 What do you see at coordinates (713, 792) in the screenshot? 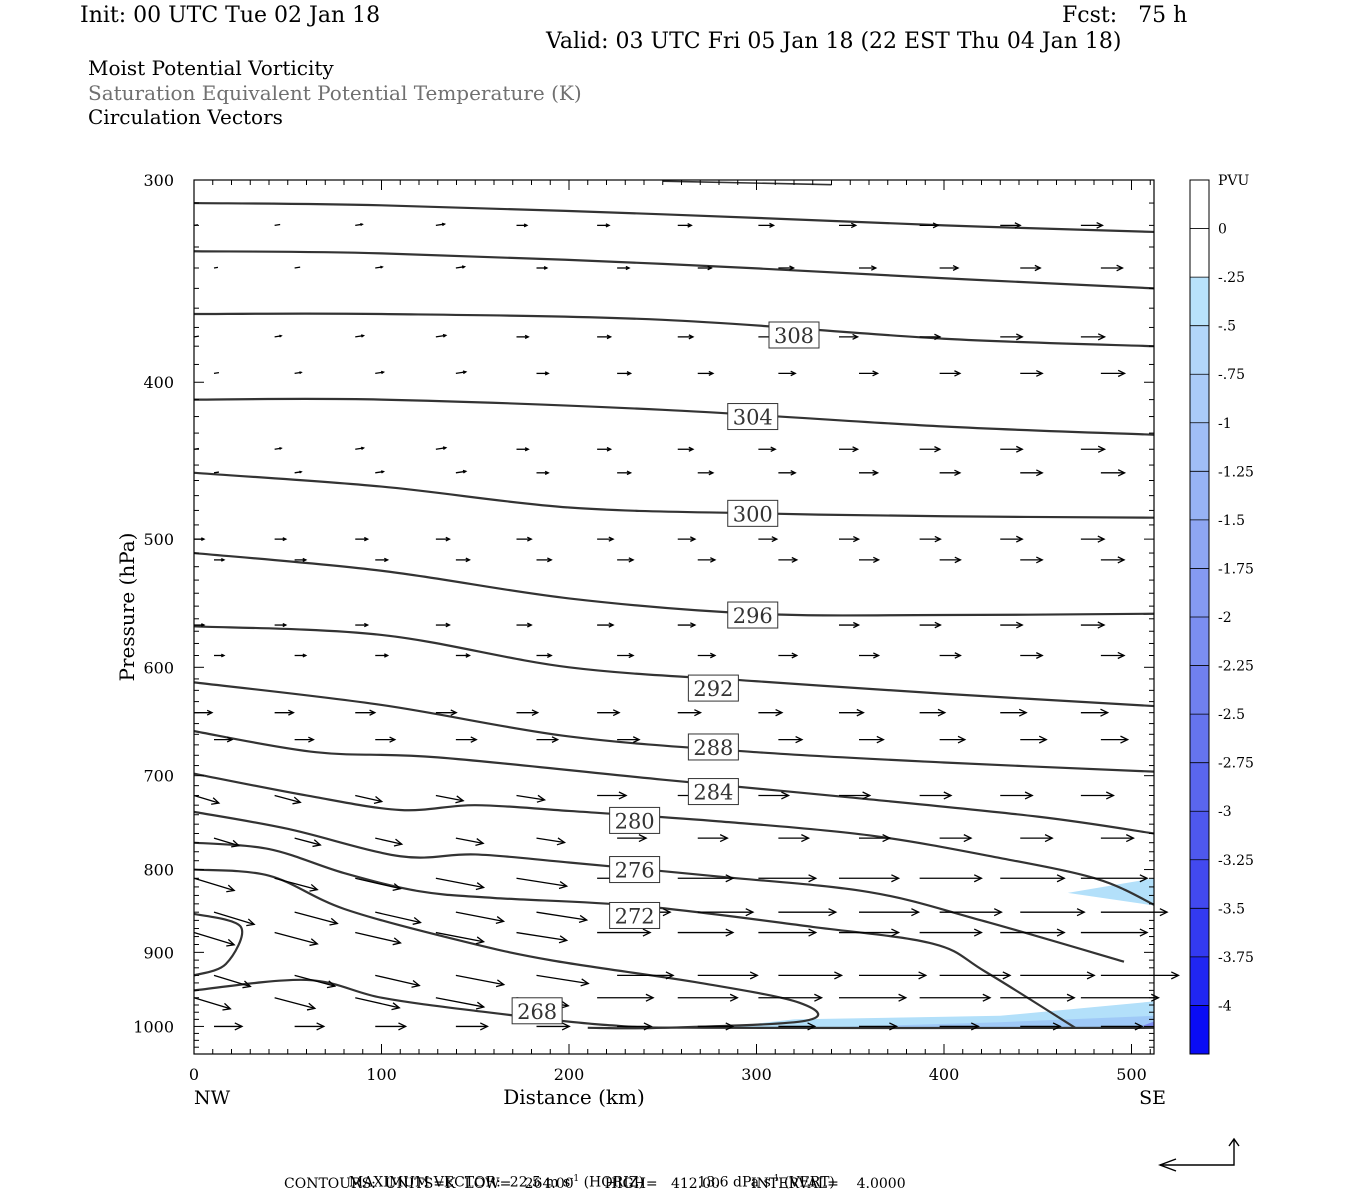
I see `contour-label-284: 284` at bounding box center [713, 792].